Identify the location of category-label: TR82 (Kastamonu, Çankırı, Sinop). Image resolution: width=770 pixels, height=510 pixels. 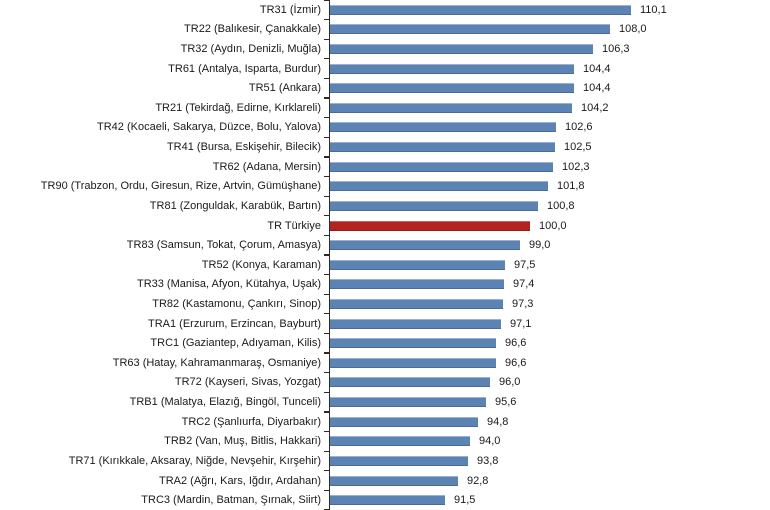
(236, 304).